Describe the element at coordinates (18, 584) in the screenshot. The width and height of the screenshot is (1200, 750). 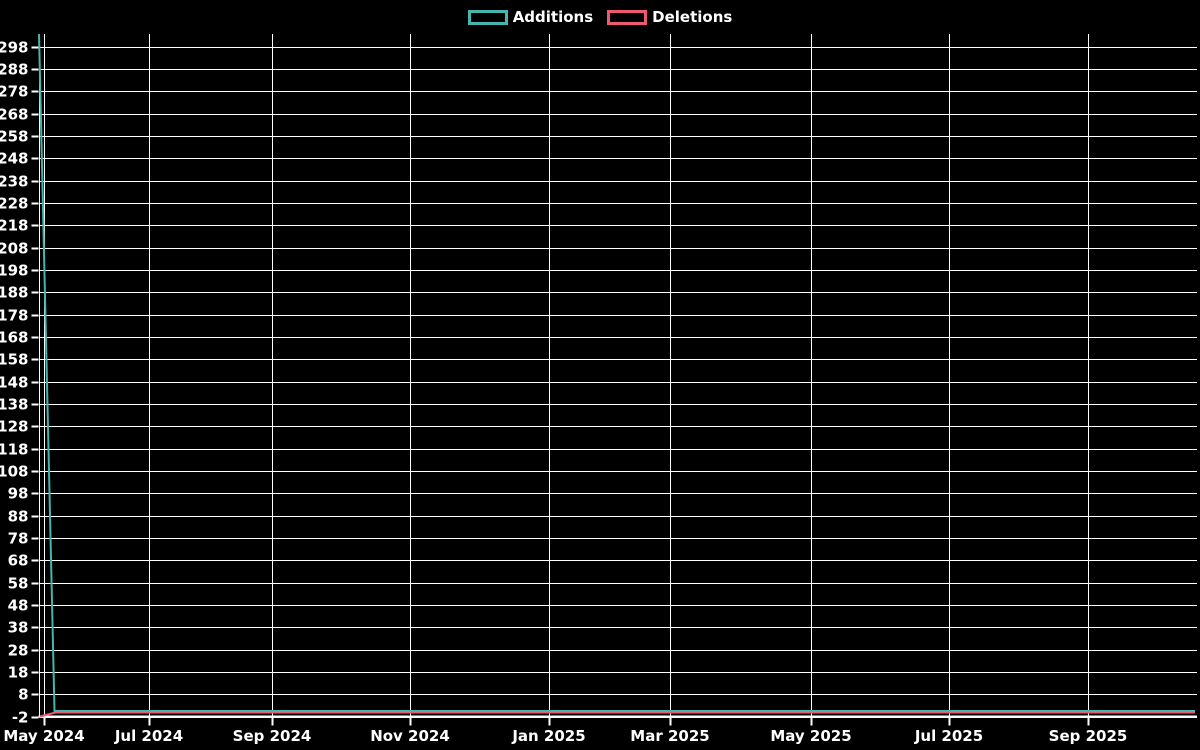
I see `y-tick-label: 58` at that location.